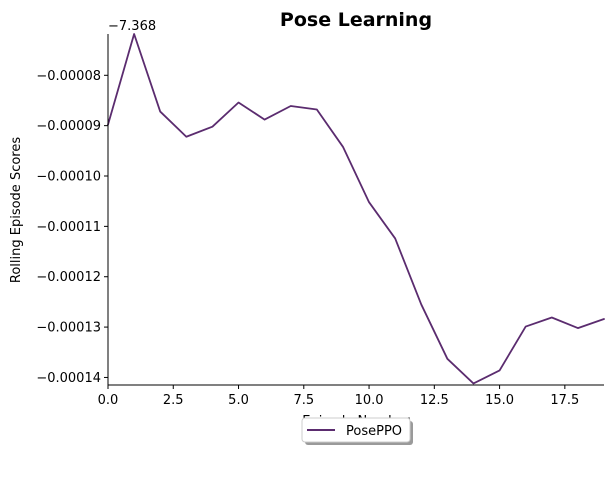 Image resolution: width=614 pixels, height=480 pixels. Describe the element at coordinates (68, 277) in the screenshot. I see `y-tick-label: −0.00012` at that location.